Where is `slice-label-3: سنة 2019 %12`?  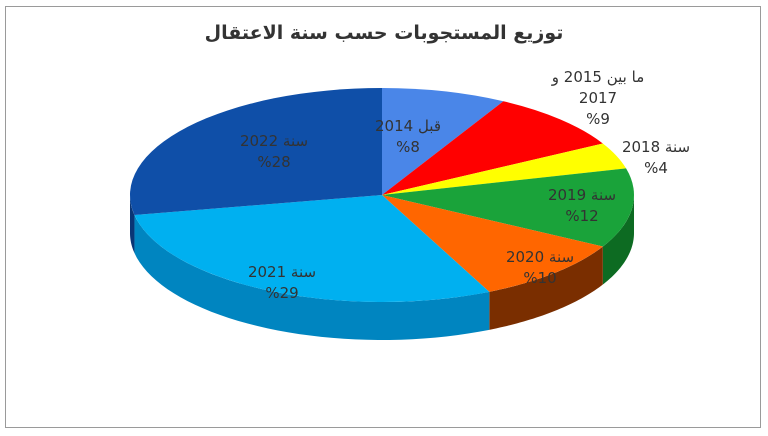
slice-label-3: سنة 2019 %12 is located at coordinates (582, 205).